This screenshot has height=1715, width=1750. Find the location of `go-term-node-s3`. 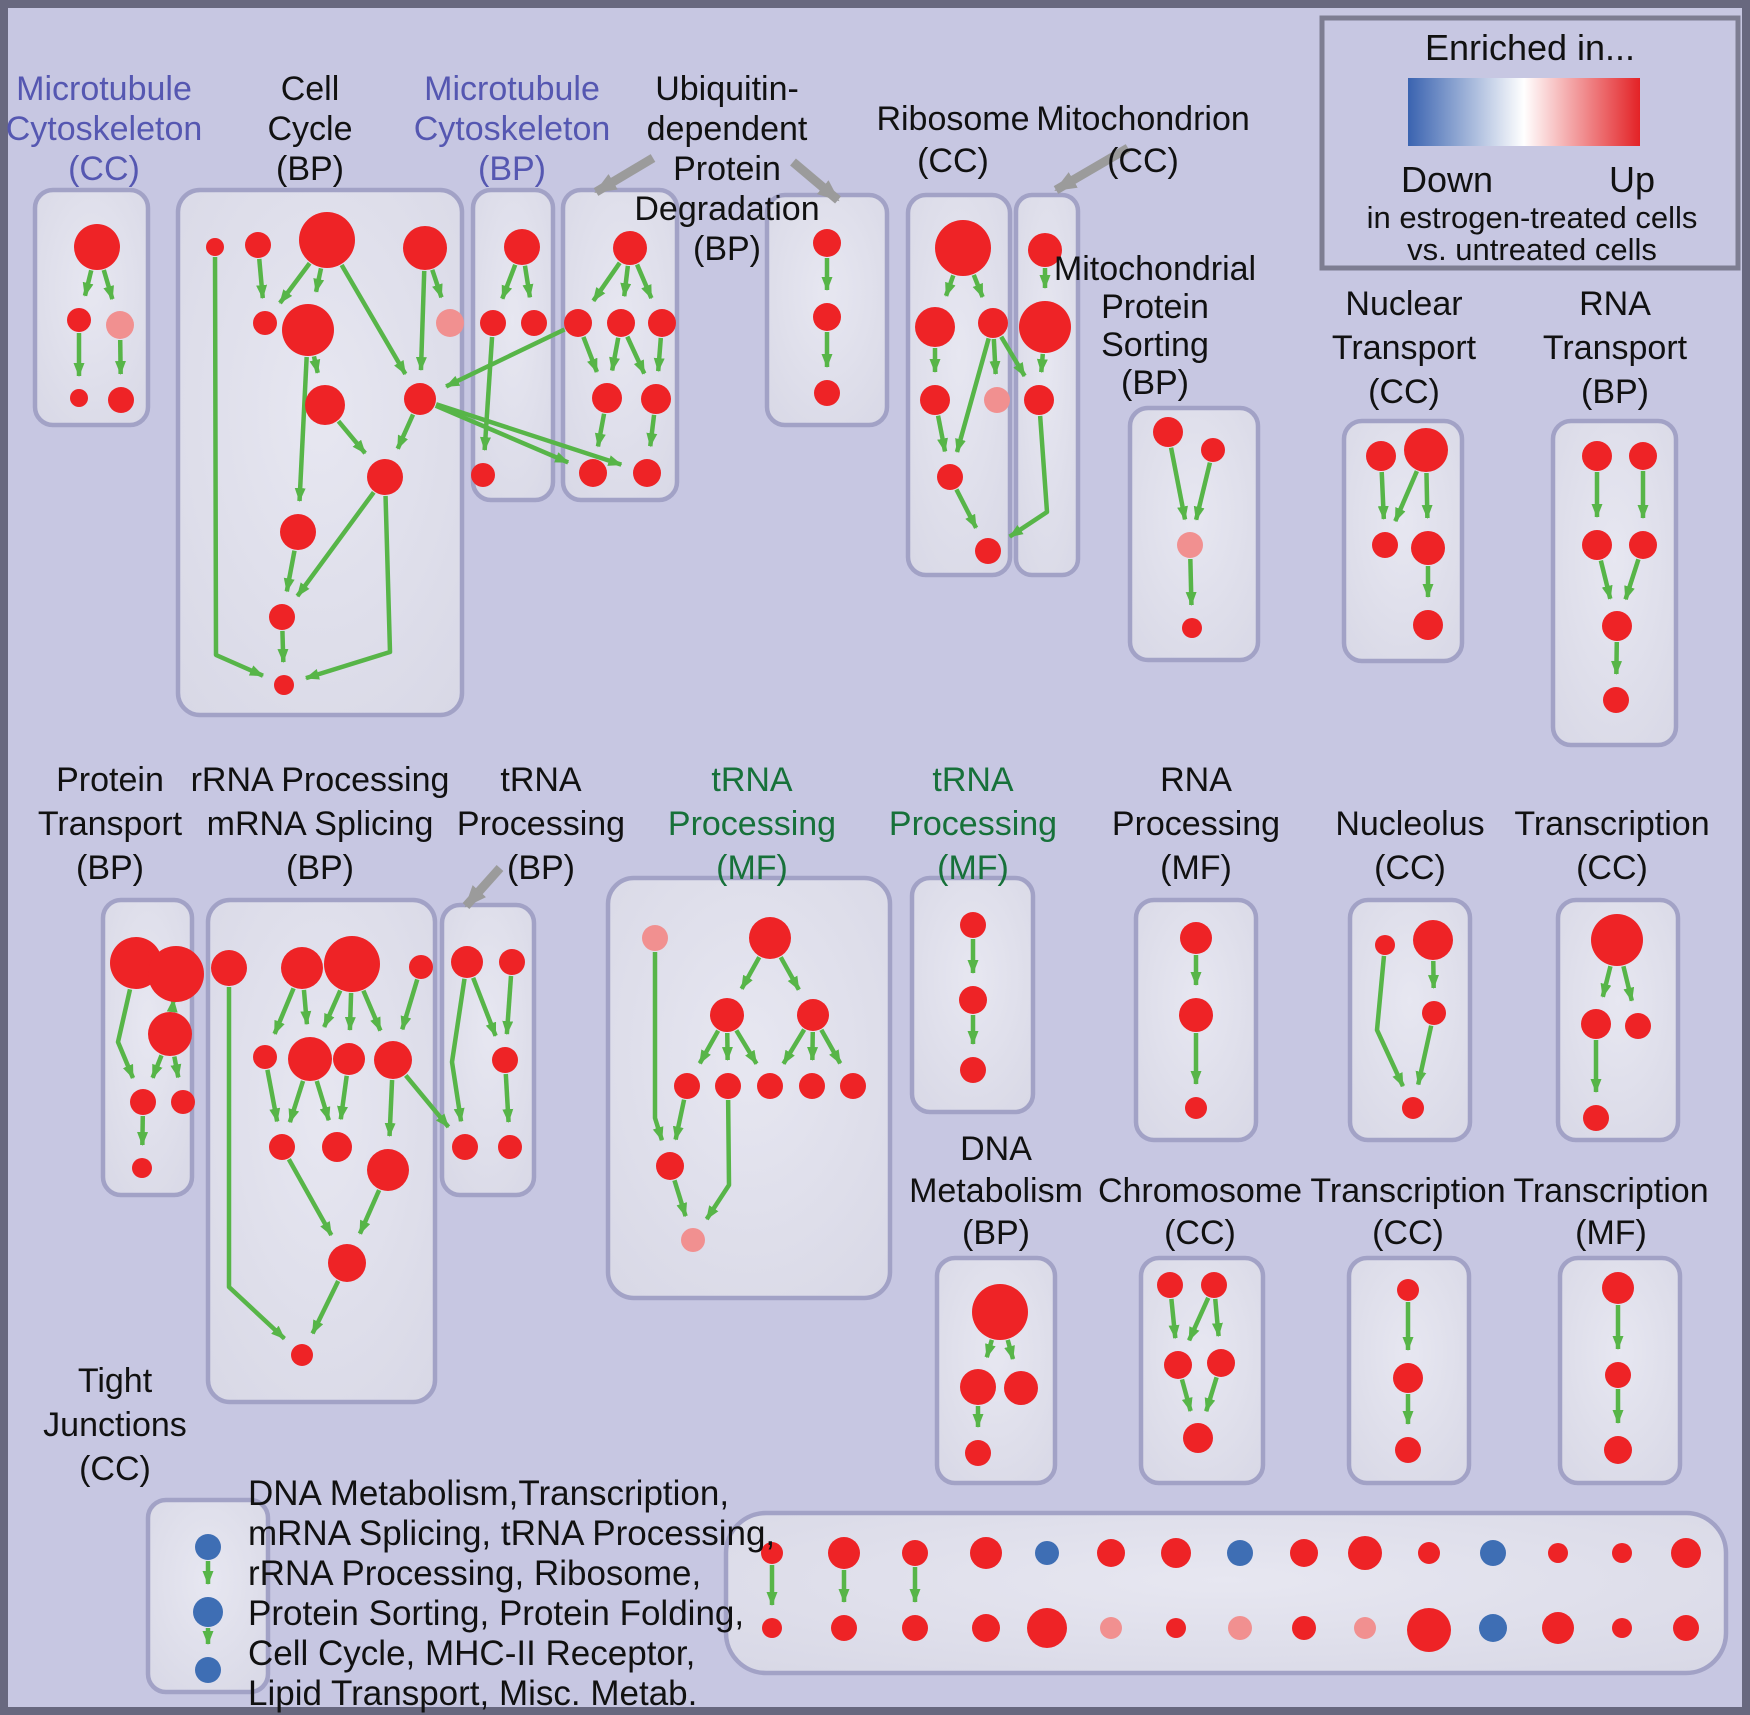

go-term-node-s3 is located at coordinates (978, 1453).